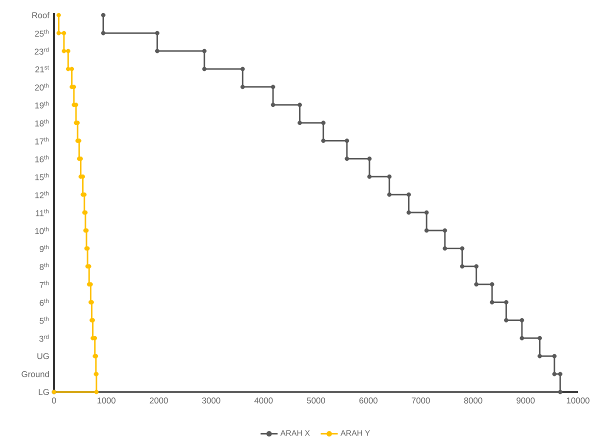 Image resolution: width=597 pixels, height=441 pixels. Describe the element at coordinates (41, 15) in the screenshot. I see `y-tick-label: Roof` at that location.